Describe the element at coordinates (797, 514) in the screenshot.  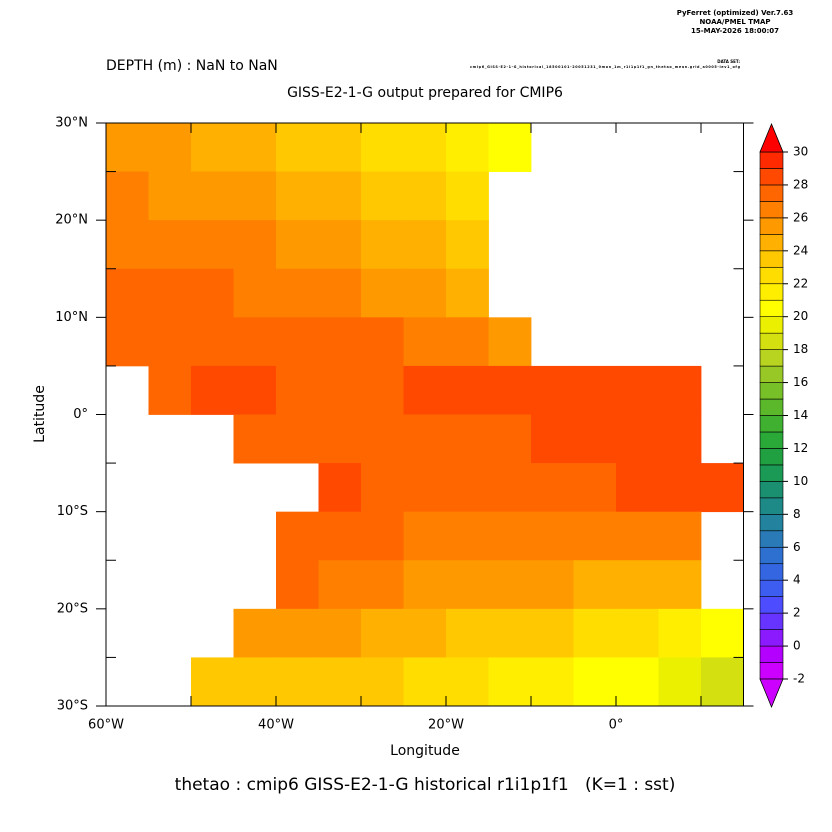
I see `colorbar-label: 8` at that location.